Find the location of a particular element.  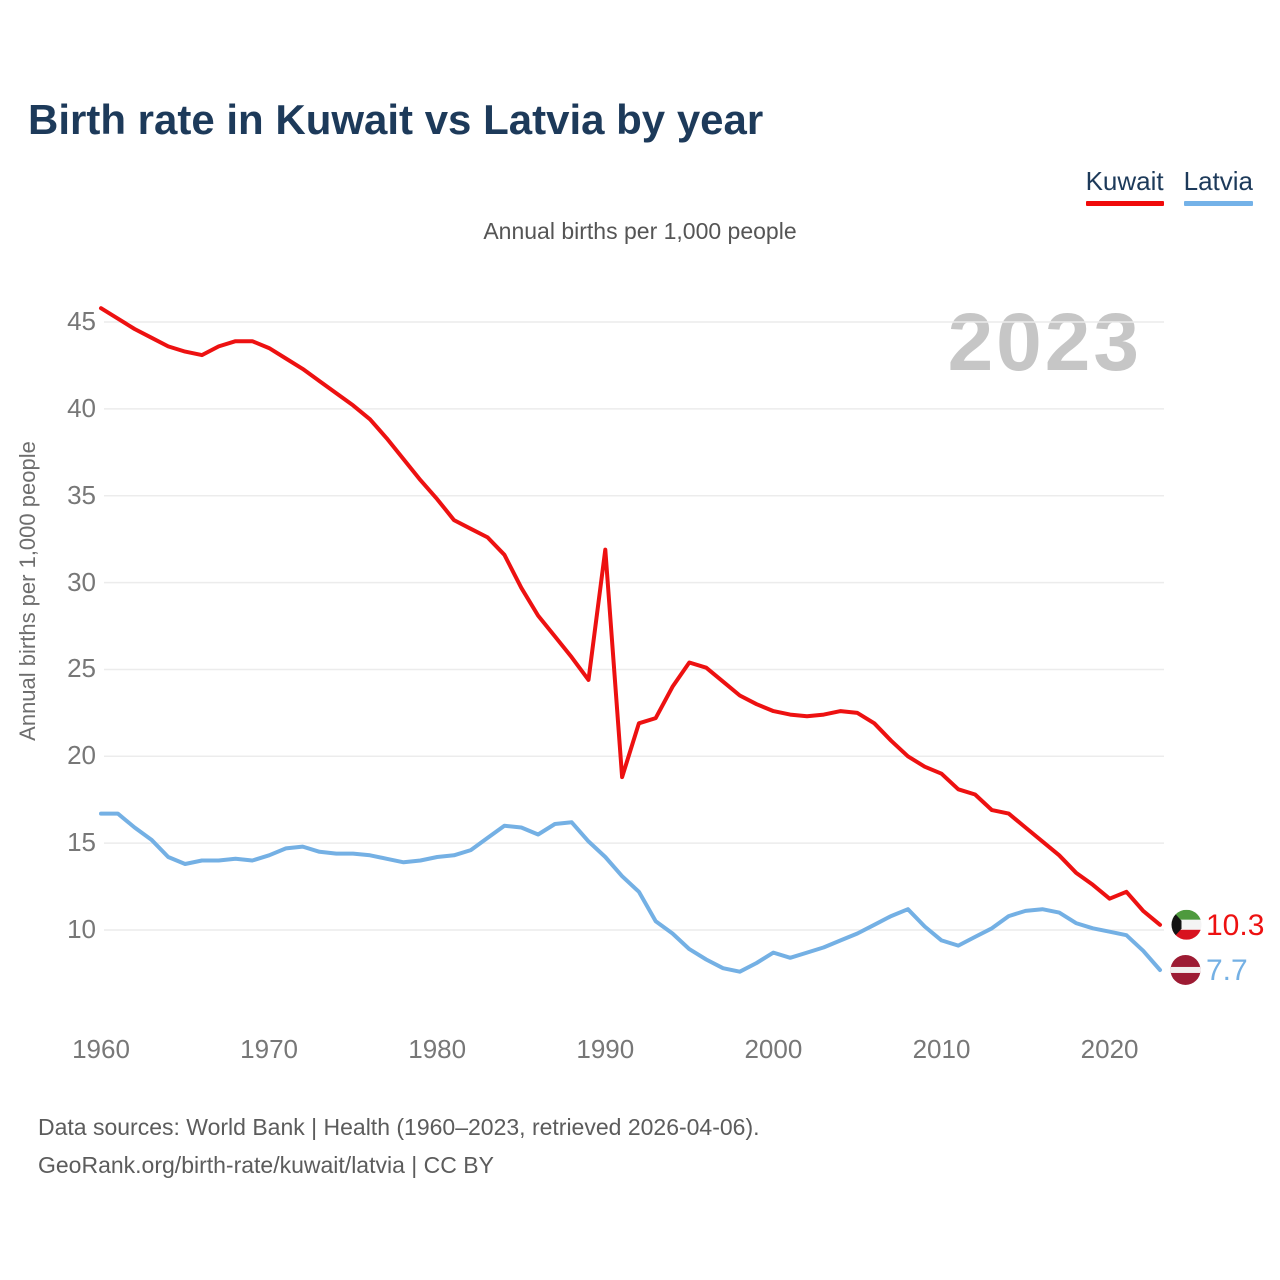

legend-item-latvia: Latvia is located at coordinates (1218, 186).